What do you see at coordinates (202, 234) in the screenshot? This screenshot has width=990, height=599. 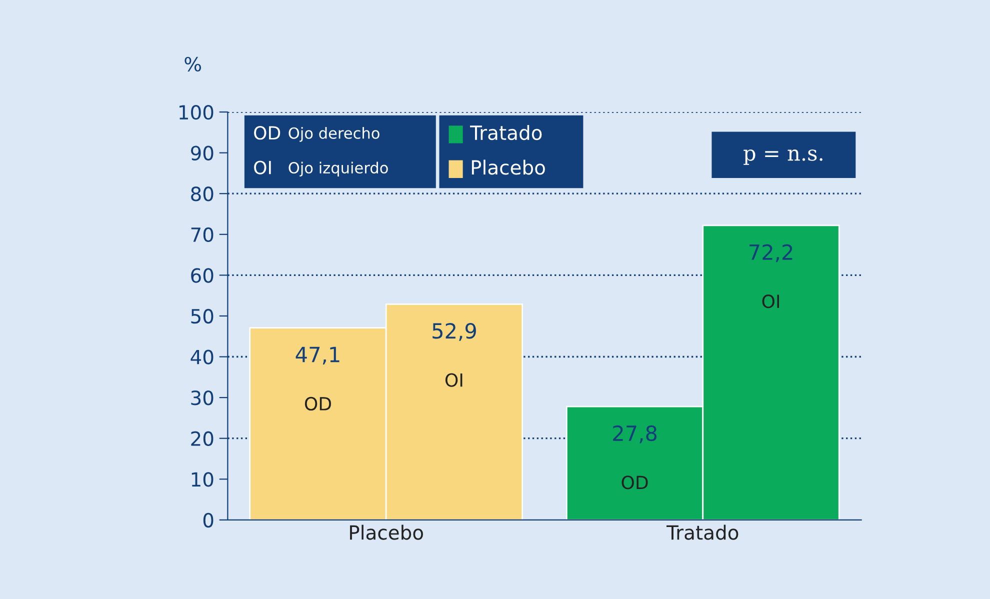 I see `y-tick-label: 70` at bounding box center [202, 234].